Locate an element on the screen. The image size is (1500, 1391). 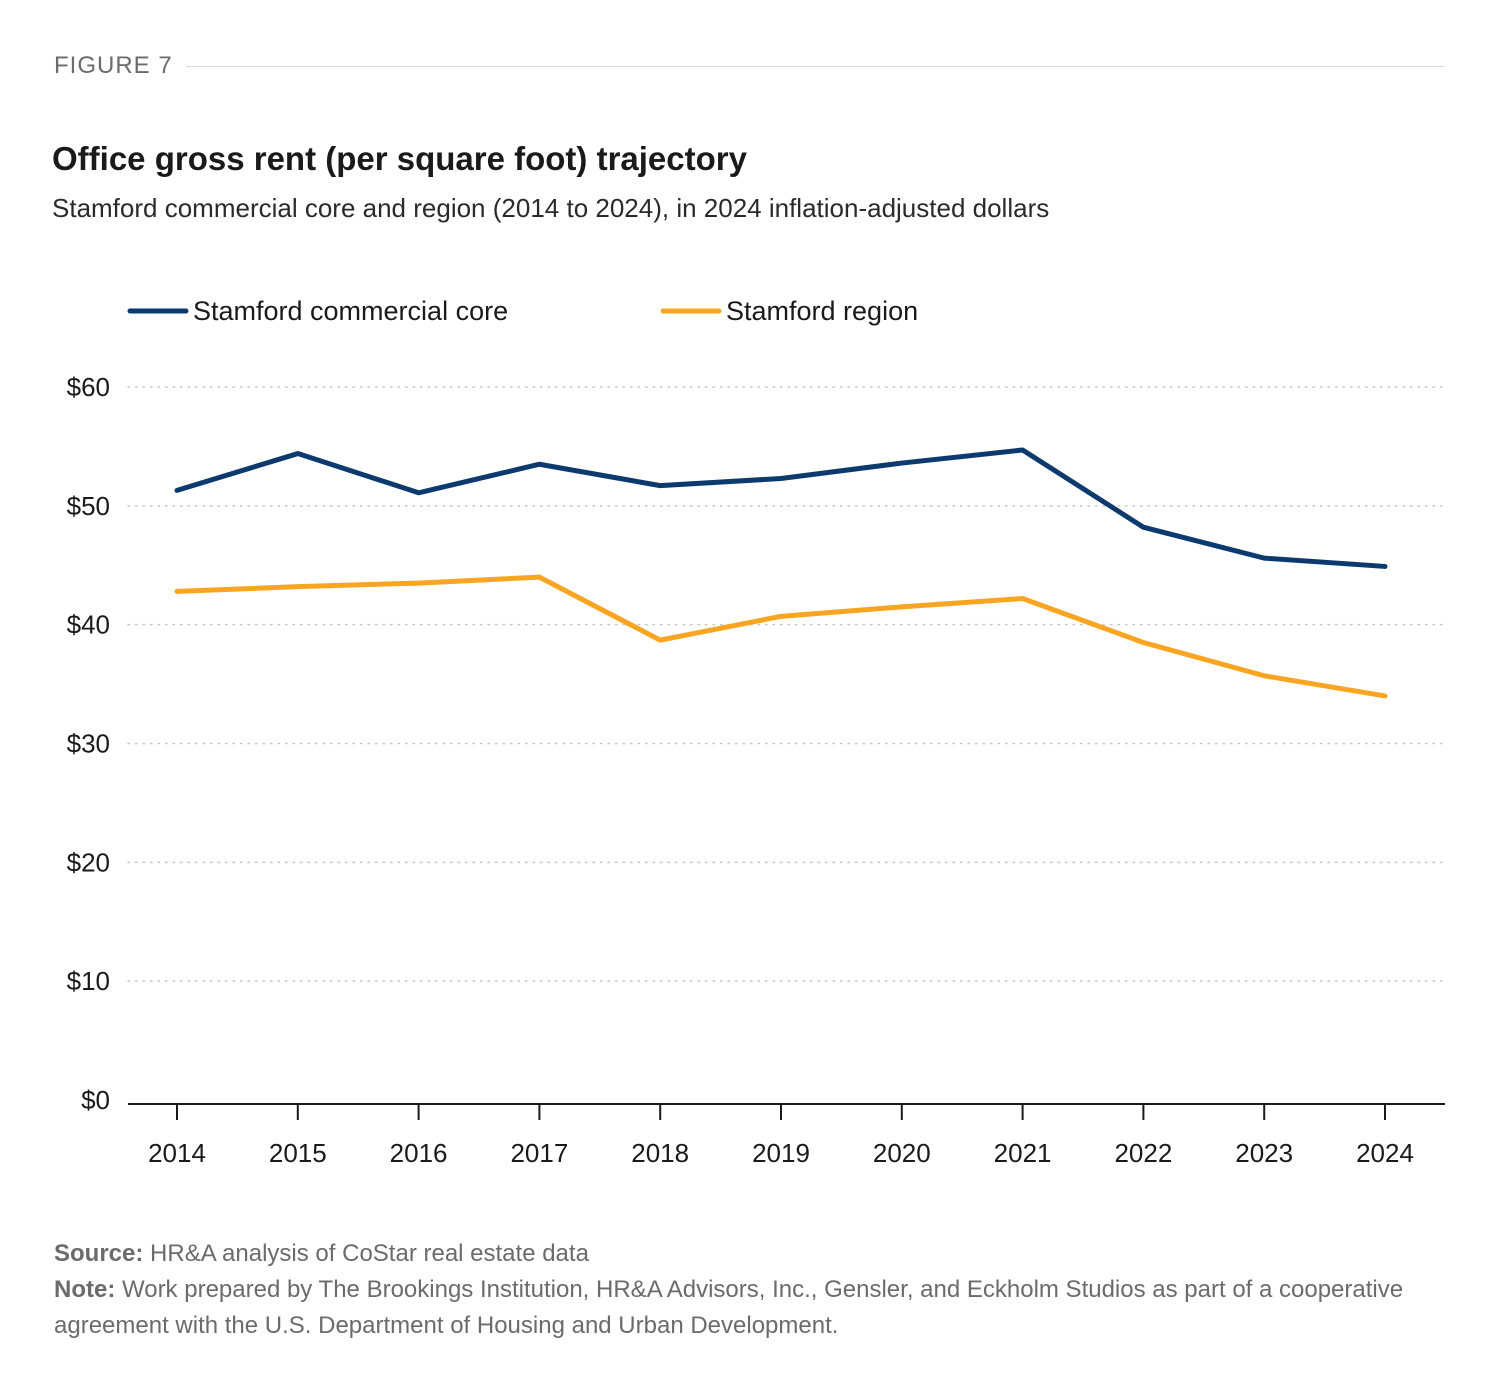
y-axis: $0 $10 $20 $30 $40 $50 $60 is located at coordinates (88, 743).